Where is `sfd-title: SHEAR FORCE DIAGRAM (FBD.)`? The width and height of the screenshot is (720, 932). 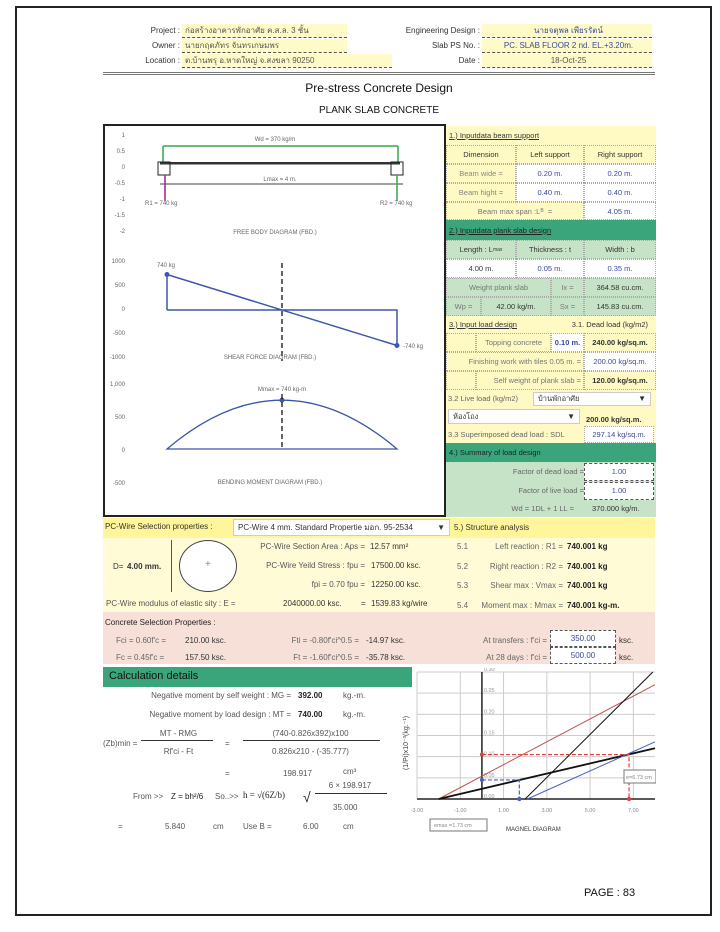 sfd-title: SHEAR FORCE DIAGRAM (FBD.) is located at coordinates (270, 358).